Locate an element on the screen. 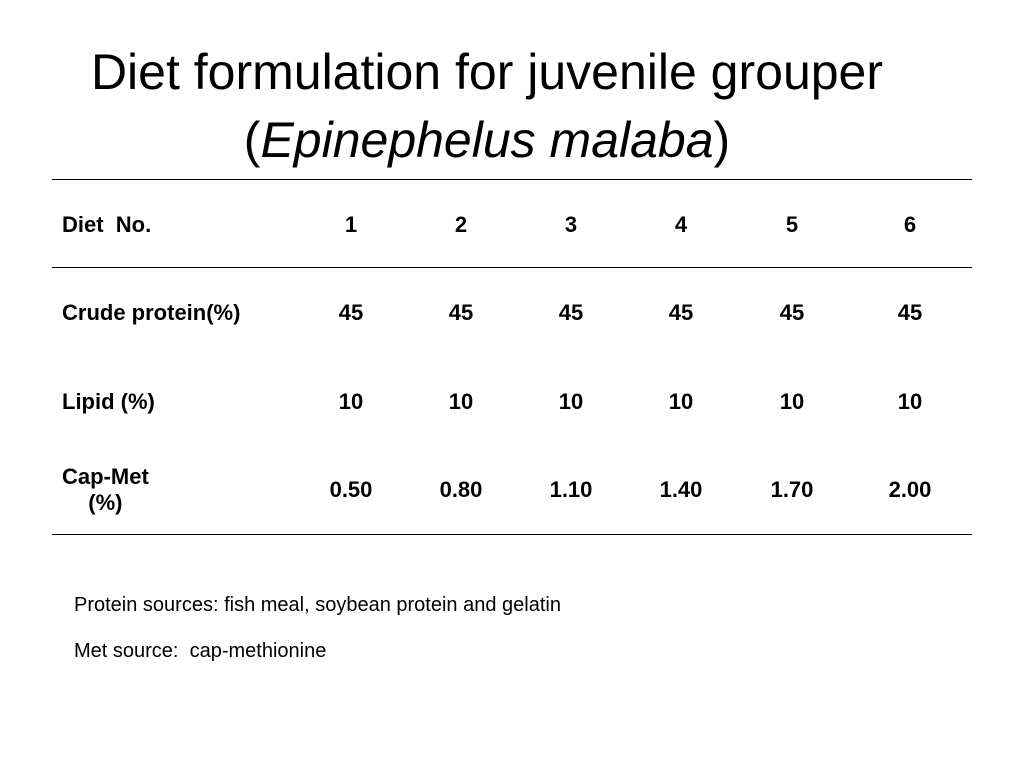  title-line: (Epinephelus malaba) is located at coordinates (487, 140).